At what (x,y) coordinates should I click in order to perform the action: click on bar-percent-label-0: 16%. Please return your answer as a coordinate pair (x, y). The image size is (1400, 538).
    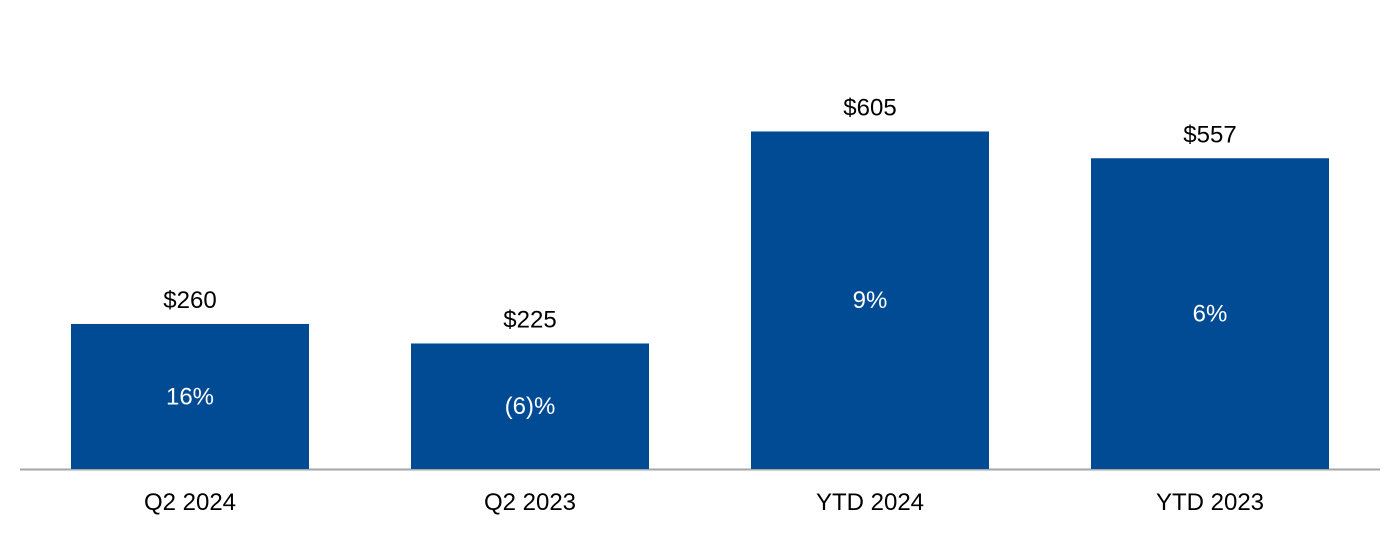
    Looking at the image, I should click on (190, 396).